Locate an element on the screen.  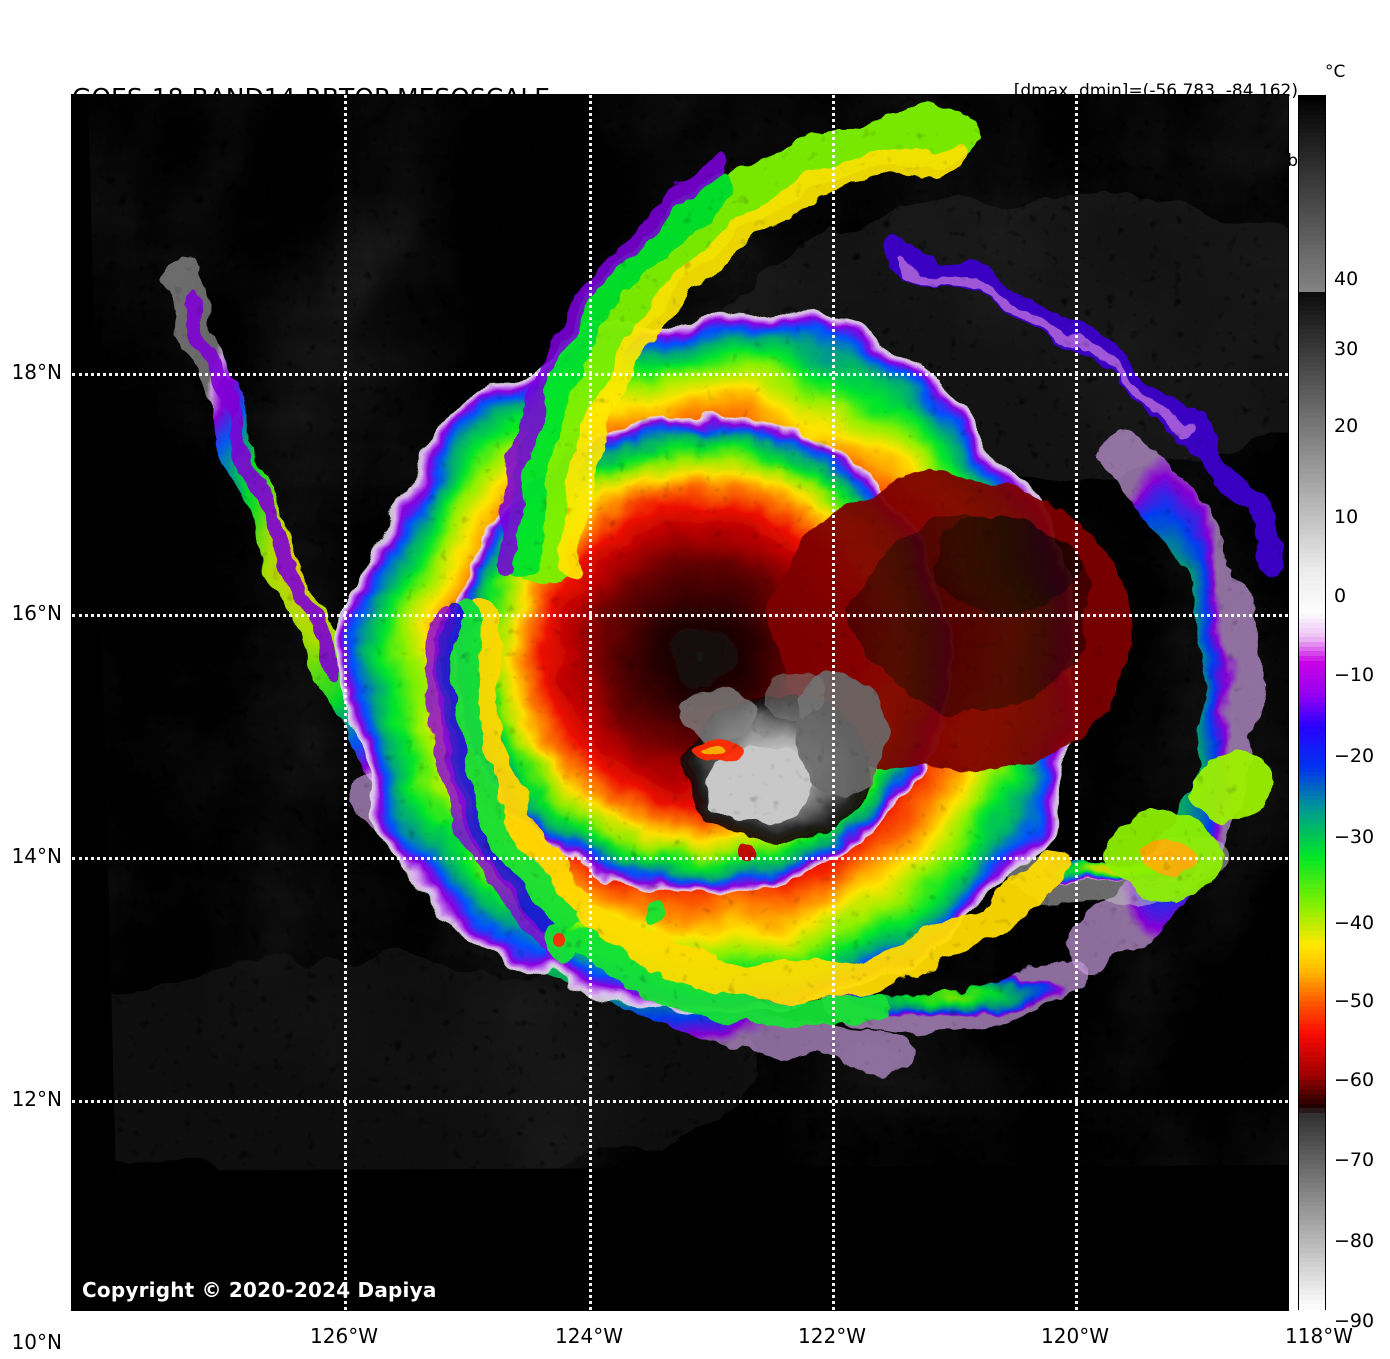
colorbar-tick-label: −30 is located at coordinates (1354, 837).